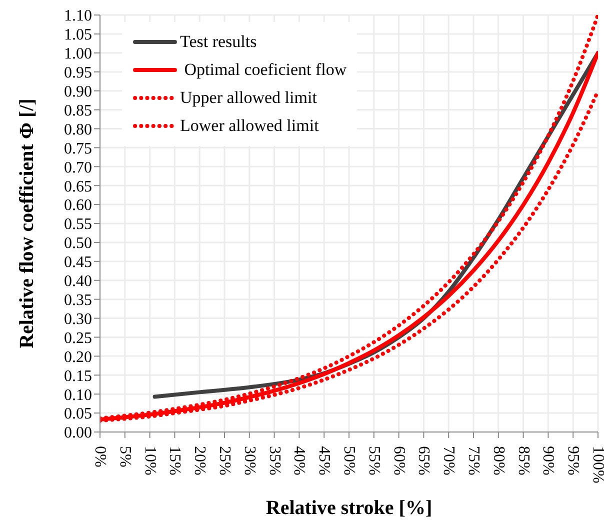 The image size is (604, 530). Describe the element at coordinates (78, 16) in the screenshot. I see `y-tick-label: 1.10` at that location.